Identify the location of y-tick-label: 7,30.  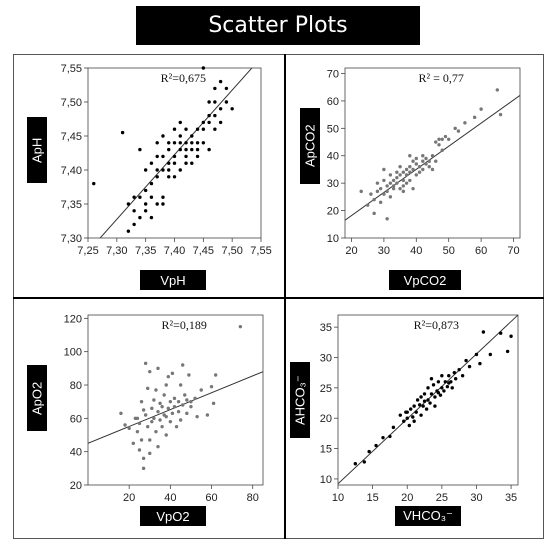
(71, 239).